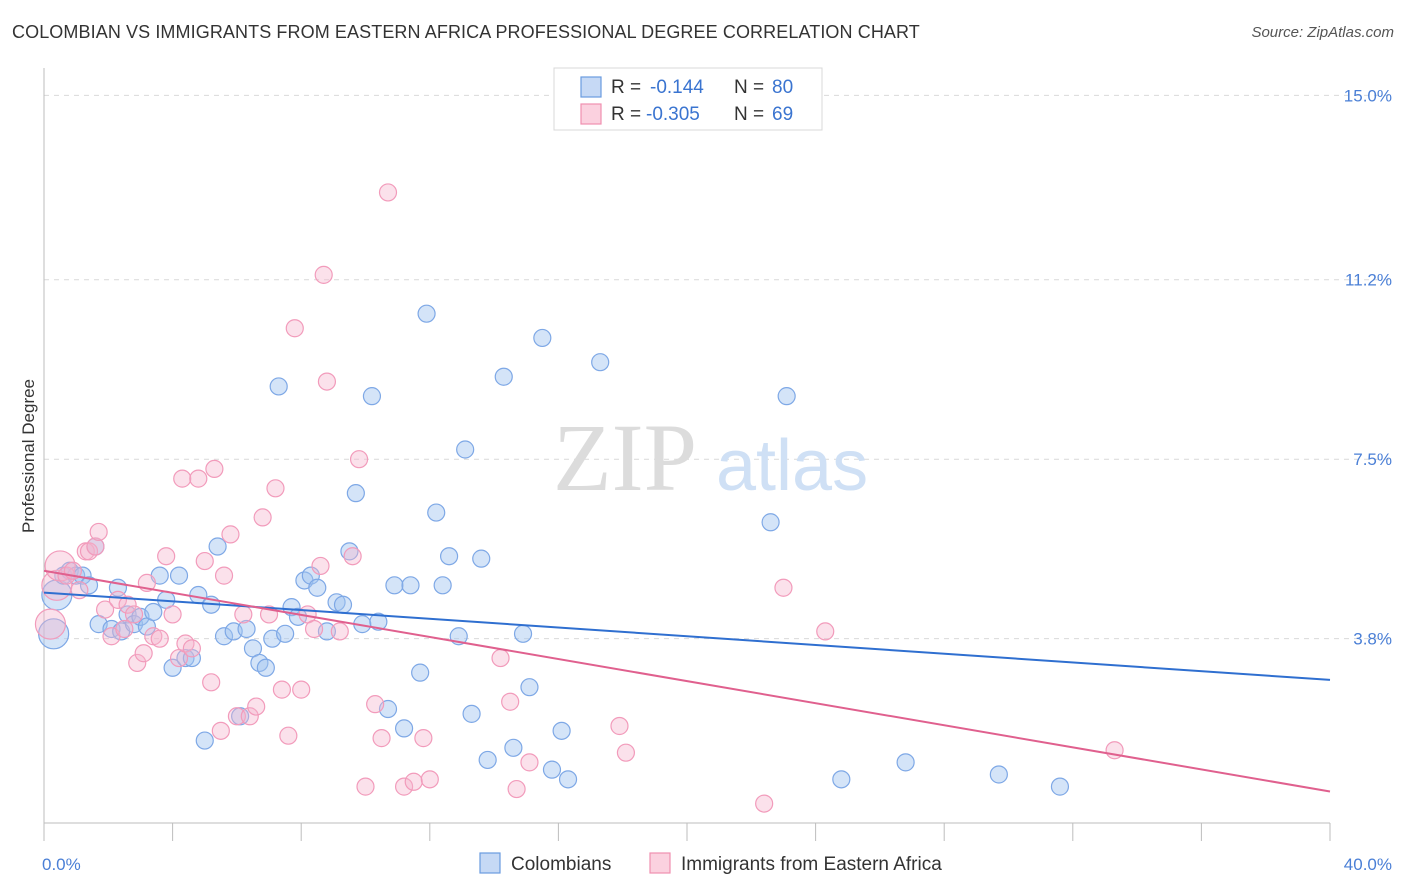 Image resolution: width=1406 pixels, height=892 pixels. Describe the element at coordinates (61, 864) in the screenshot. I see `x-tick-label: 0.0%` at that location.